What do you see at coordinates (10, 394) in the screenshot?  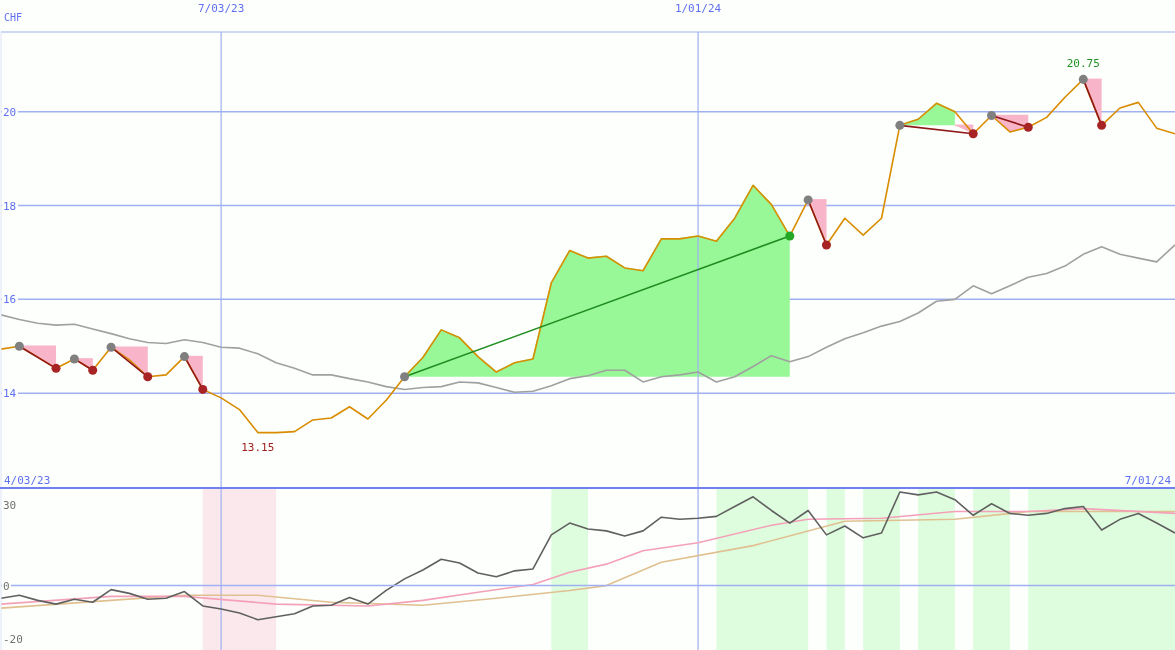 I see `y-tick-label: 14` at bounding box center [10, 394].